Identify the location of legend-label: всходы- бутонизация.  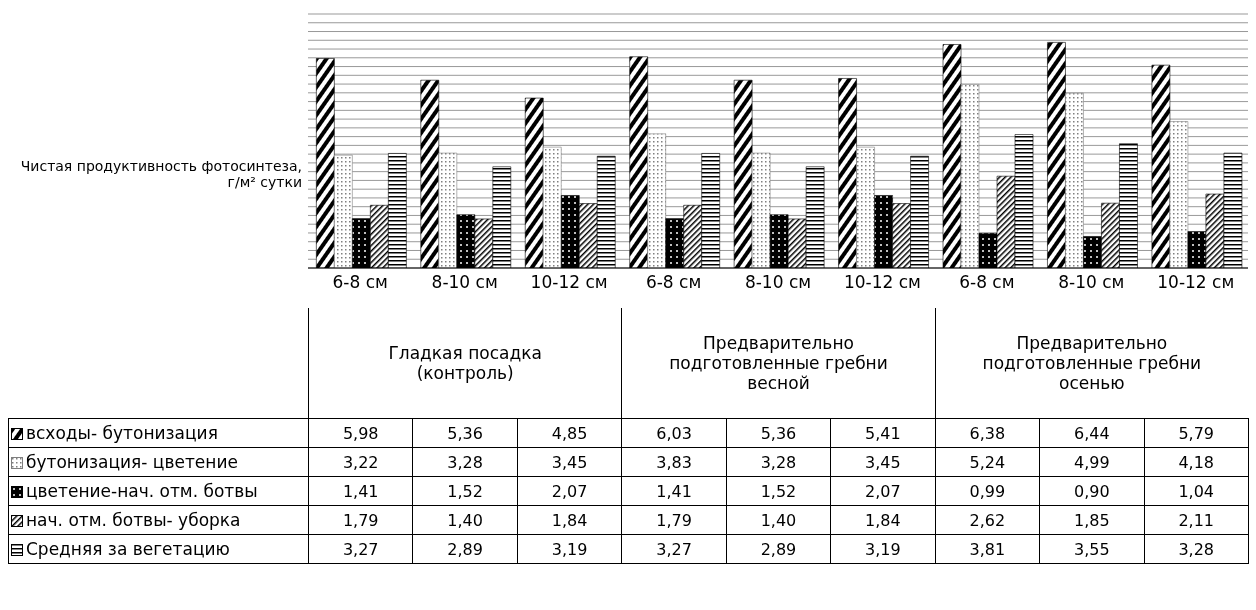
(158, 433).